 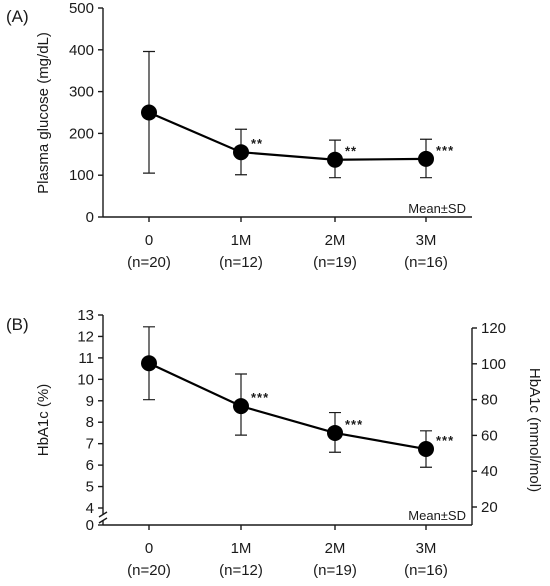 I want to click on panel-b-ytick-label: 4, so click(x=90, y=508).